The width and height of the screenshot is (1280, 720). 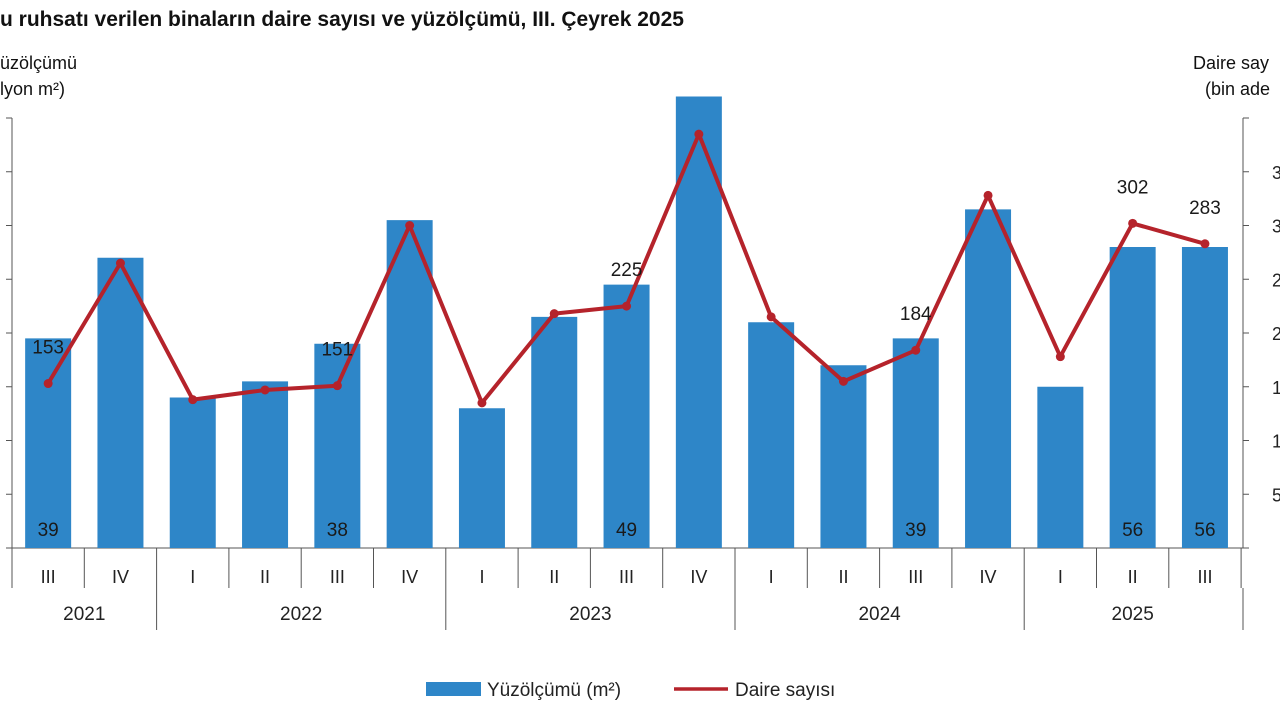 I want to click on left-axis-label-line-2: lyon m²), so click(x=33, y=89).